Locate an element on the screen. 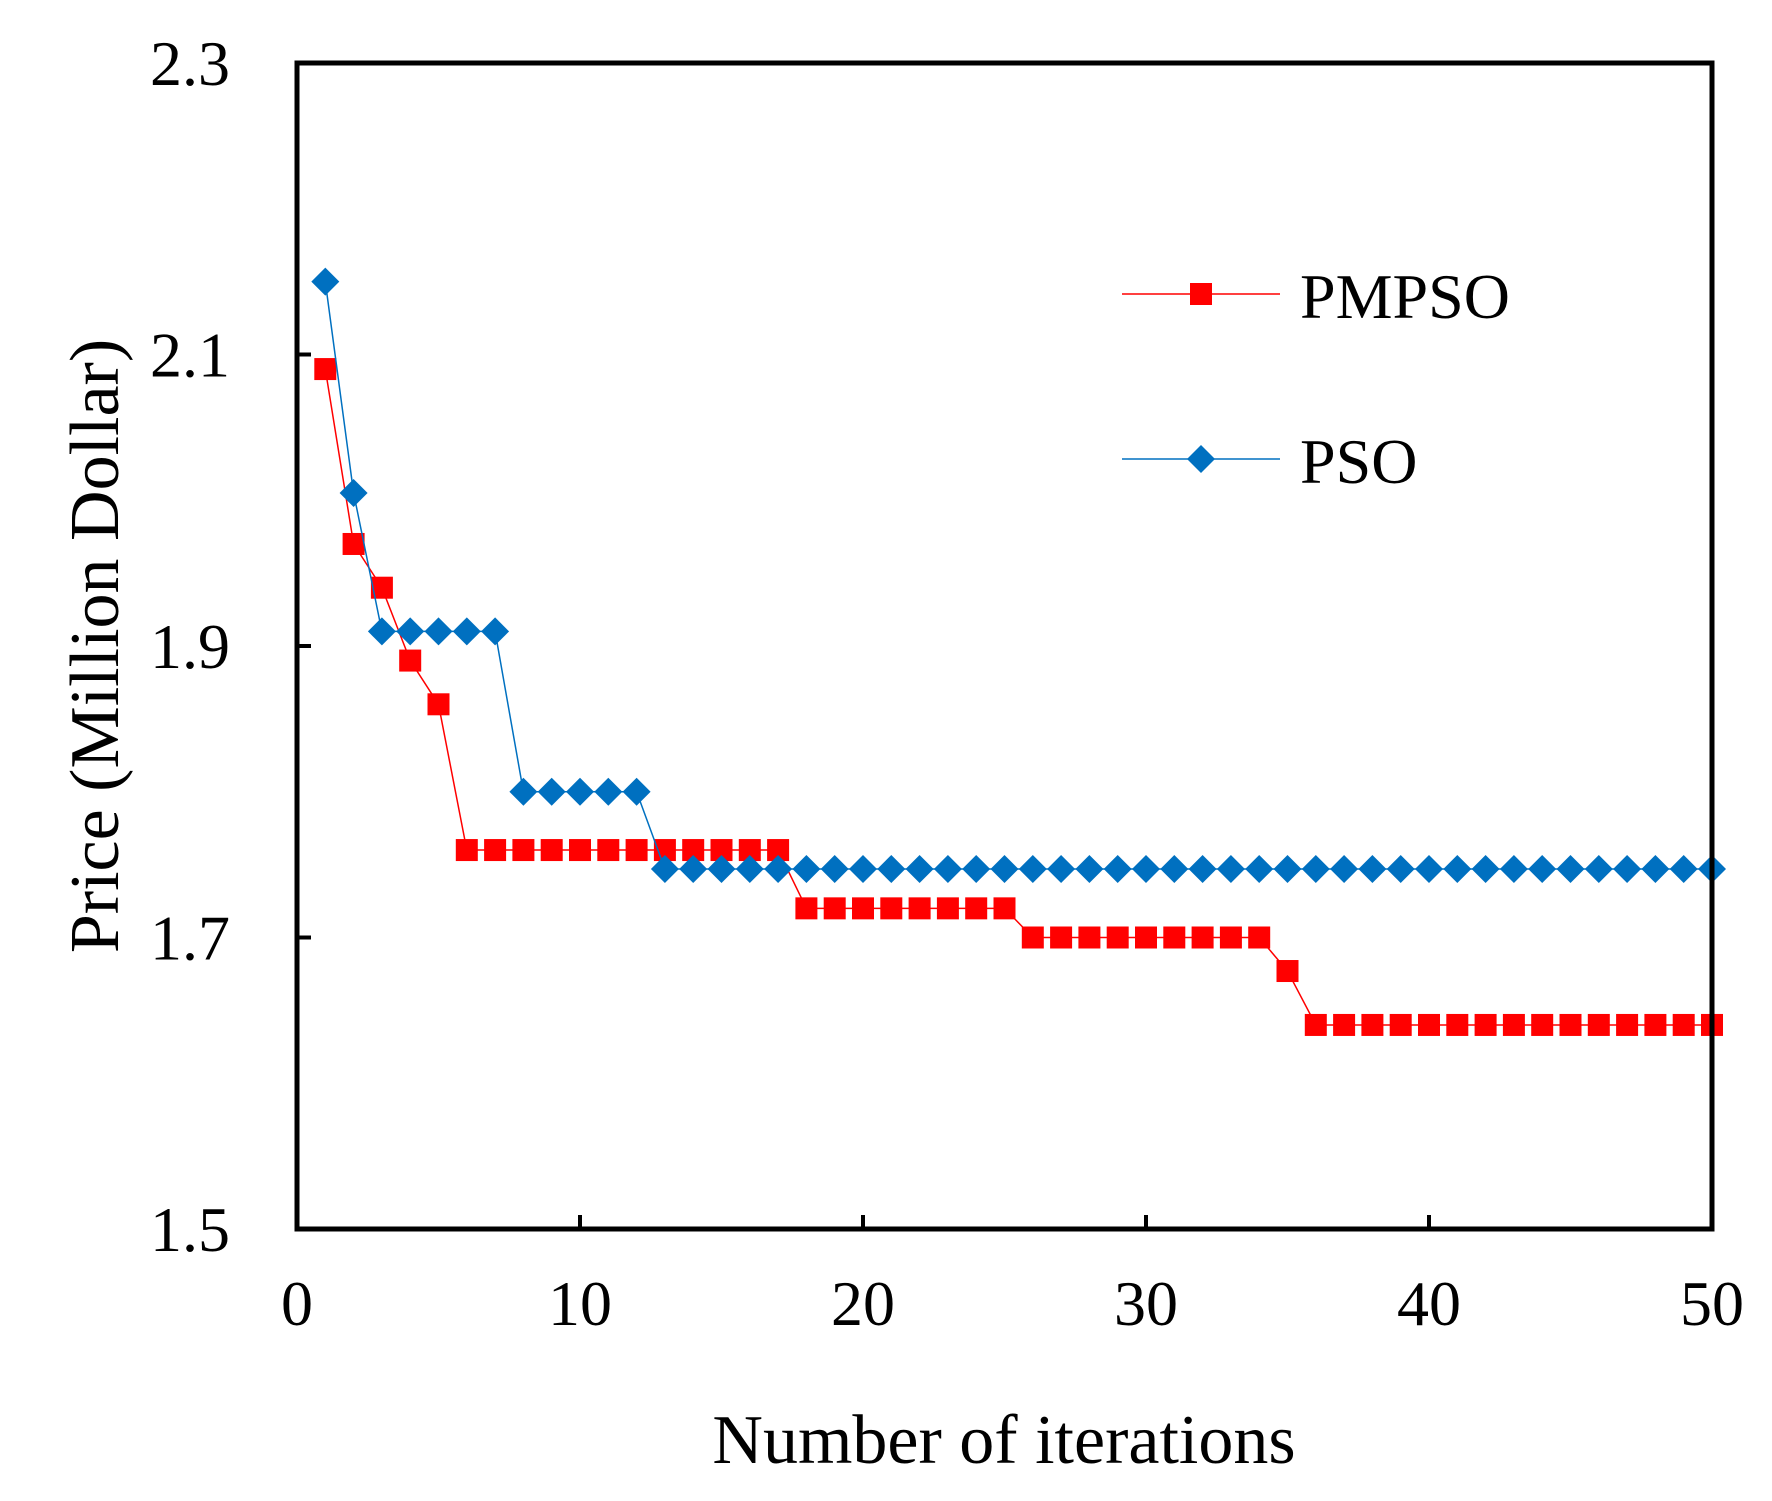  y-tick-label: 1.5 is located at coordinates (190, 1229).